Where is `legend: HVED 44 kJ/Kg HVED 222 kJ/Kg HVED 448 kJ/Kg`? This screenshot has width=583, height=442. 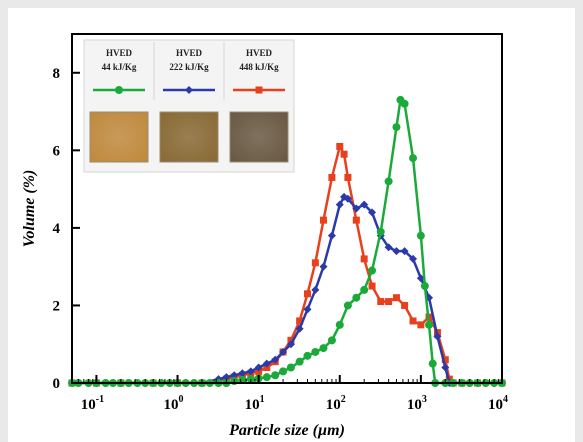 legend: HVED 44 kJ/Kg HVED 222 kJ/Kg HVED 448 kJ/Kg is located at coordinates (189, 106).